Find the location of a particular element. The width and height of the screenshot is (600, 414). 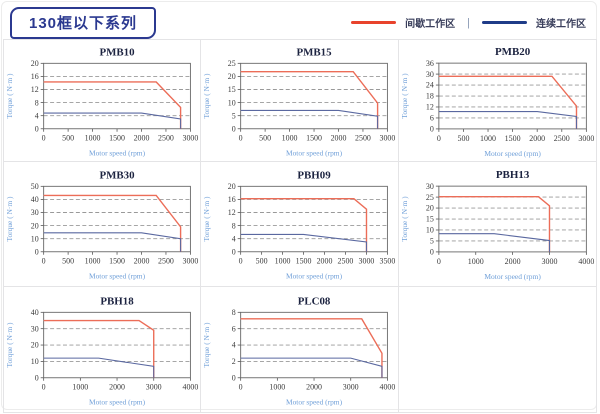

y-tick-label: 15 is located at coordinates (430, 219).